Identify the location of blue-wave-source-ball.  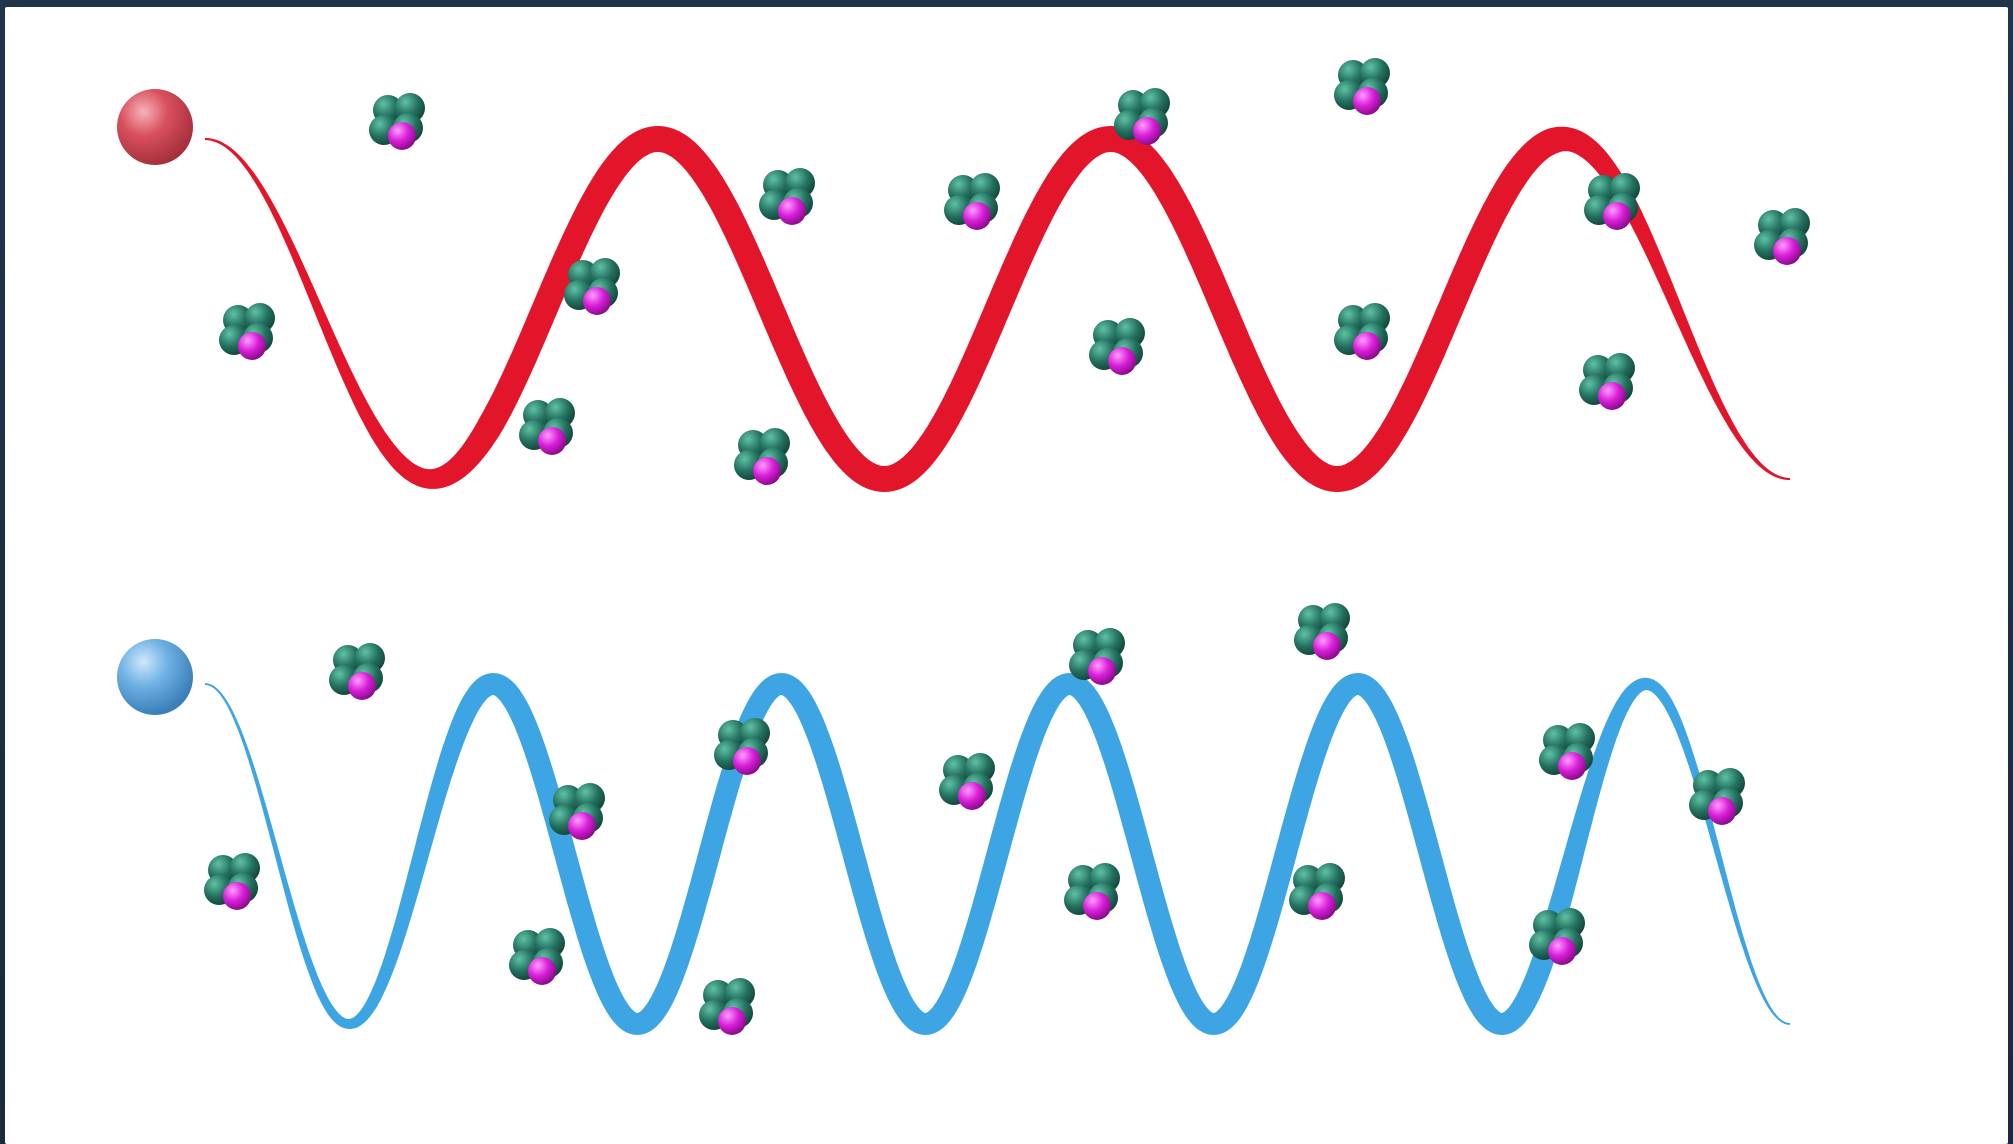
(155, 677).